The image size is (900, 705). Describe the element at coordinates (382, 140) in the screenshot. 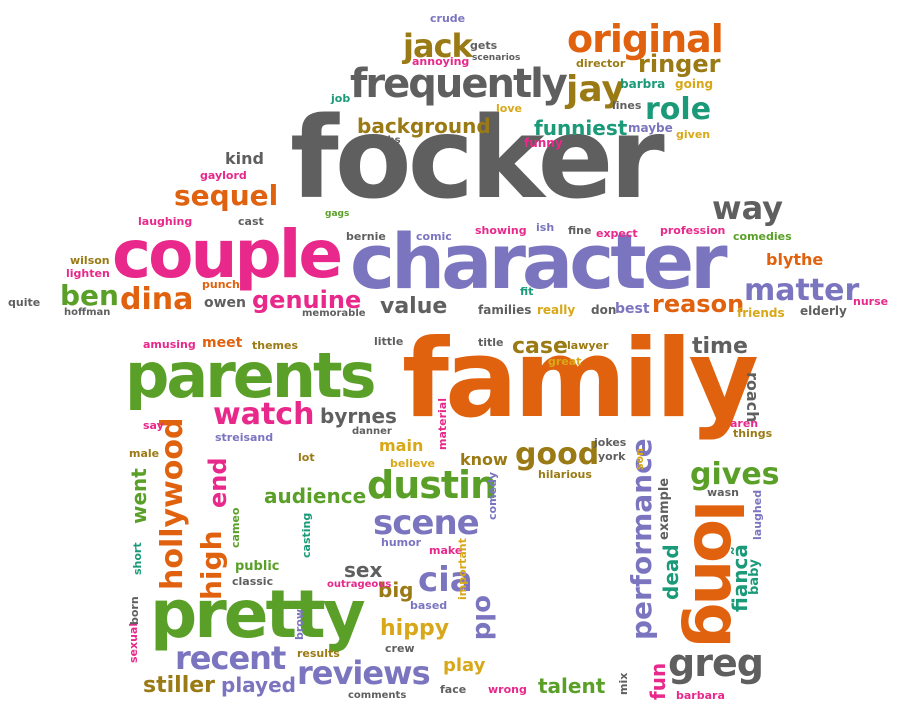

I see `word-laughs: laughs` at that location.